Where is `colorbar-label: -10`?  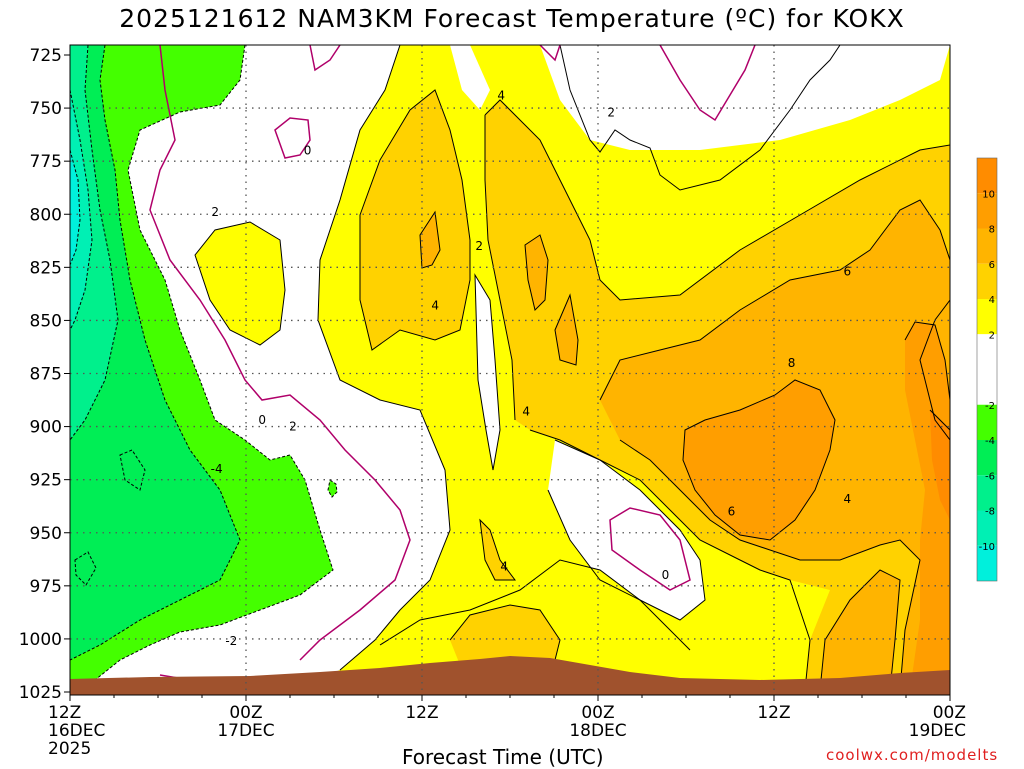
colorbar-label: -10 is located at coordinates (987, 547).